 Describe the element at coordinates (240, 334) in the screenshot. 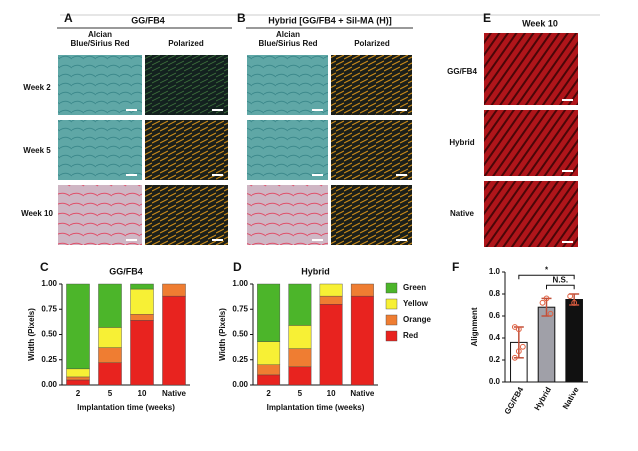

I see `y-tick-label: 0.50` at that location.